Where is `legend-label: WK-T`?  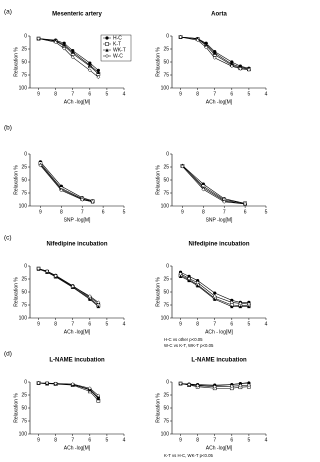 legend-label: WK-T is located at coordinates (119, 50).